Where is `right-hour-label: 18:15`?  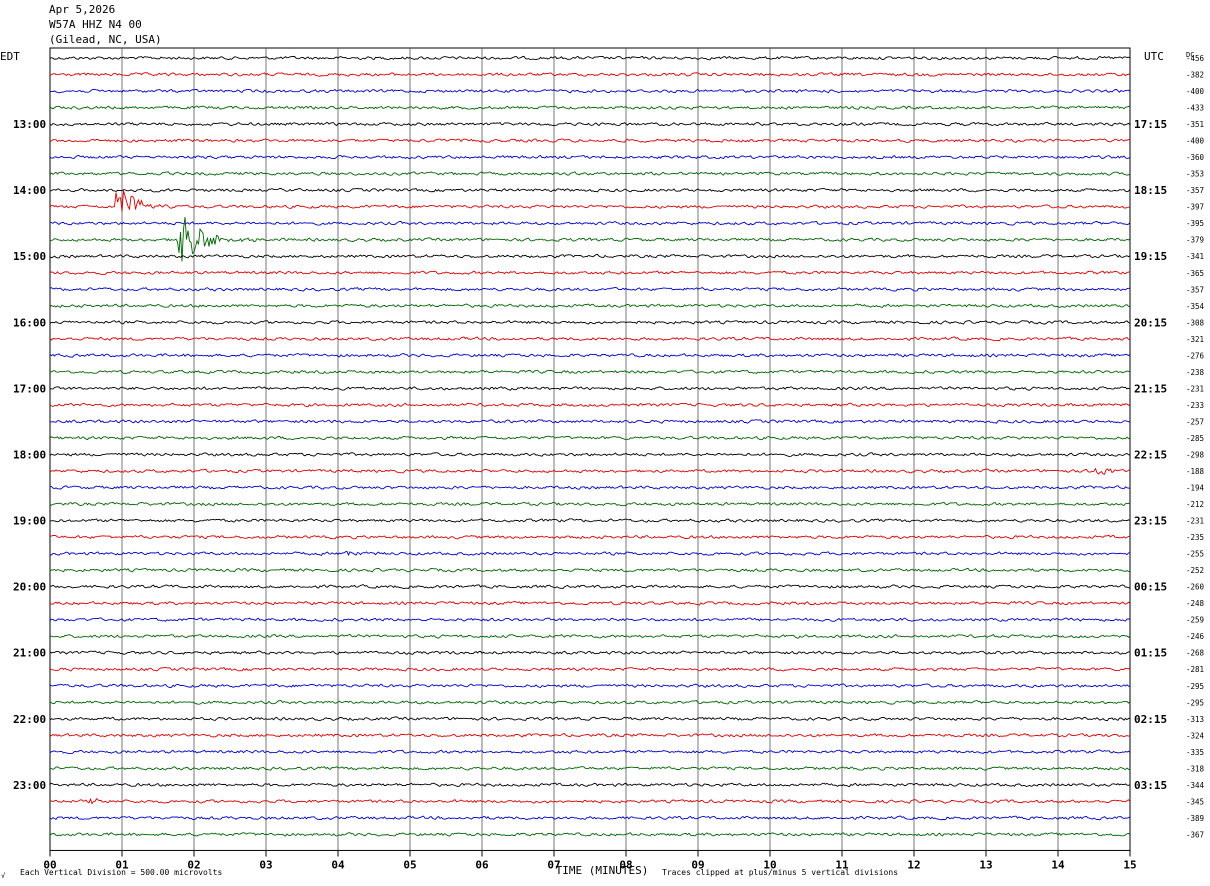 right-hour-label: 18:15 is located at coordinates (1150, 190).